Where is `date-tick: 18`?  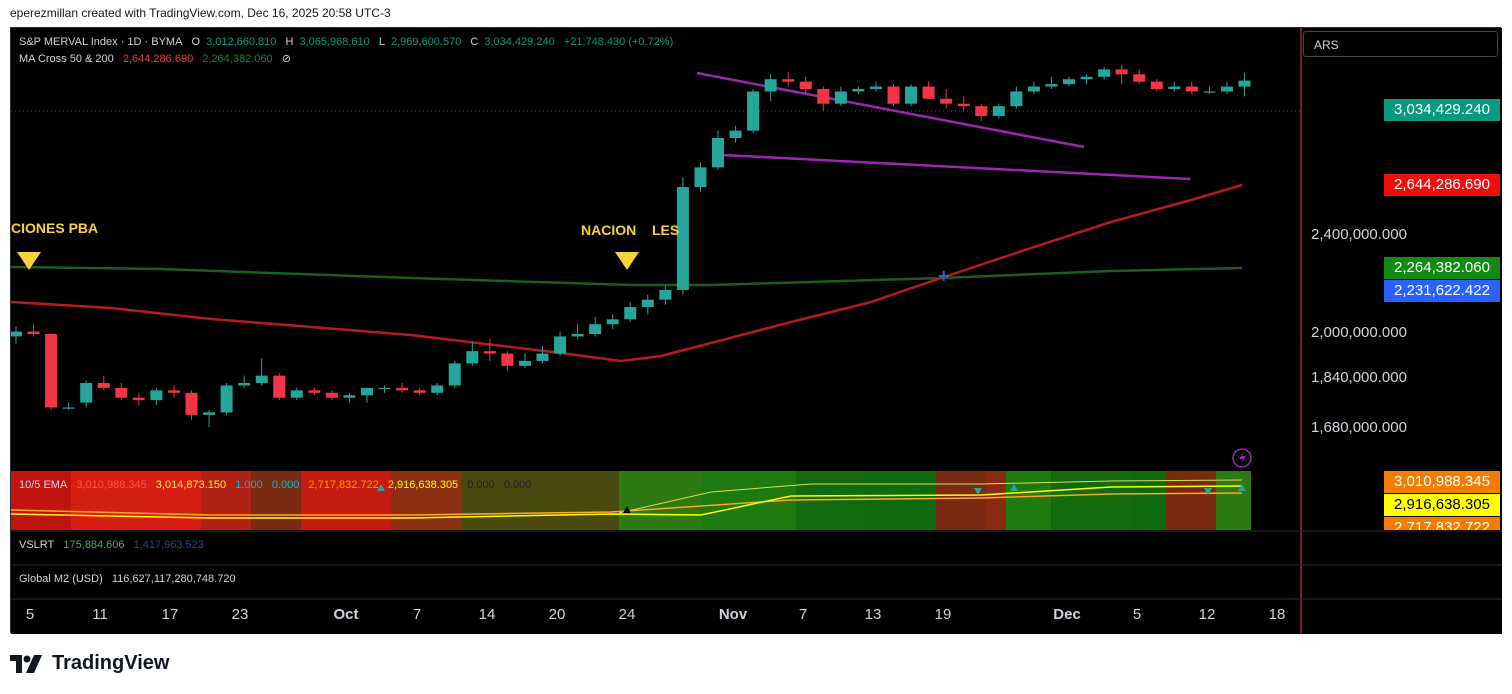
date-tick: 18 is located at coordinates (1277, 614).